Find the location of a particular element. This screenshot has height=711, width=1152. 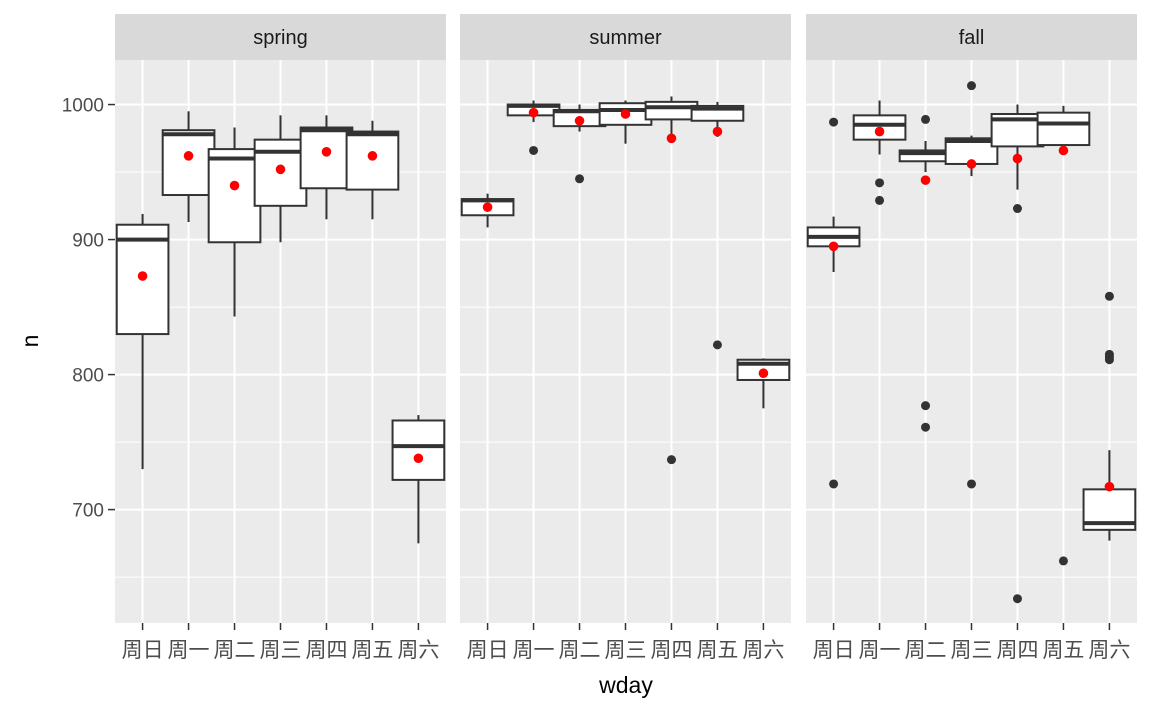

y-tick-label: 700 is located at coordinates (88, 511).